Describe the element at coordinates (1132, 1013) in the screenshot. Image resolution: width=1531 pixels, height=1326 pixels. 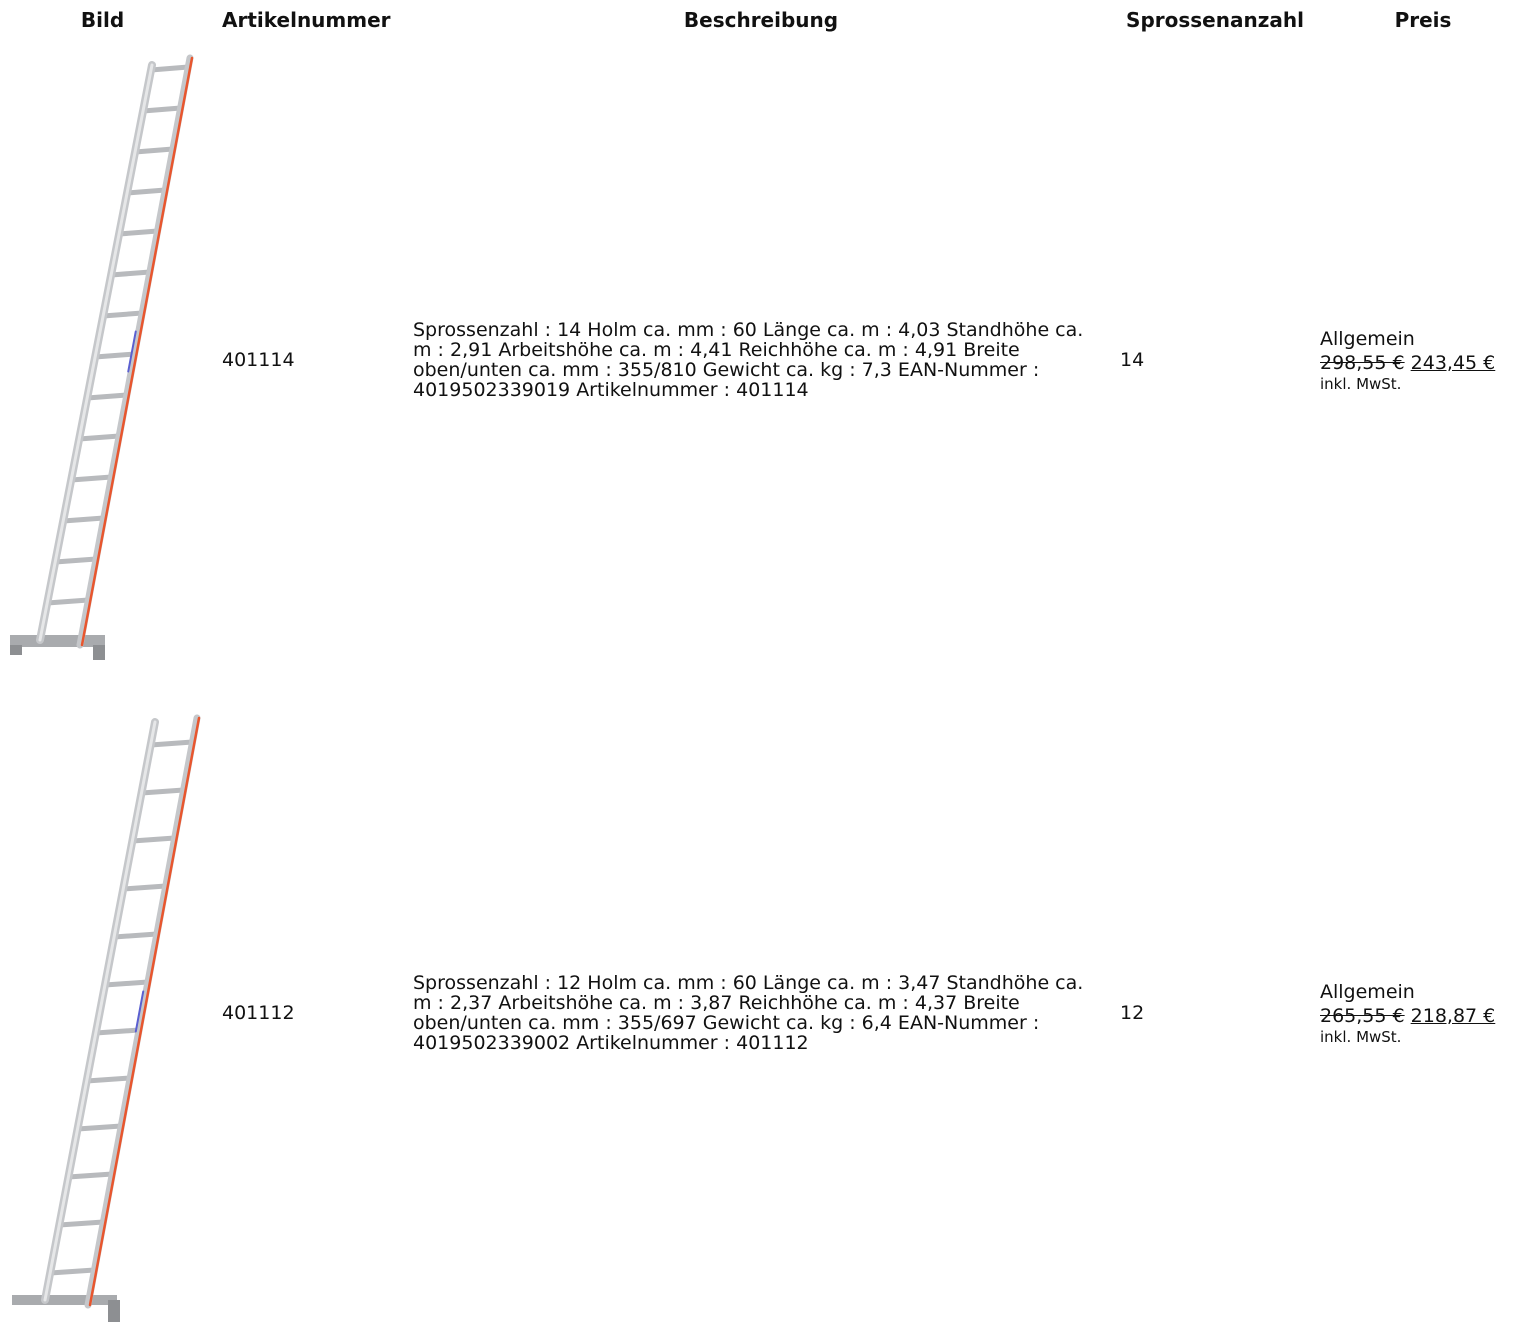
I see `rung-count: 12` at that location.